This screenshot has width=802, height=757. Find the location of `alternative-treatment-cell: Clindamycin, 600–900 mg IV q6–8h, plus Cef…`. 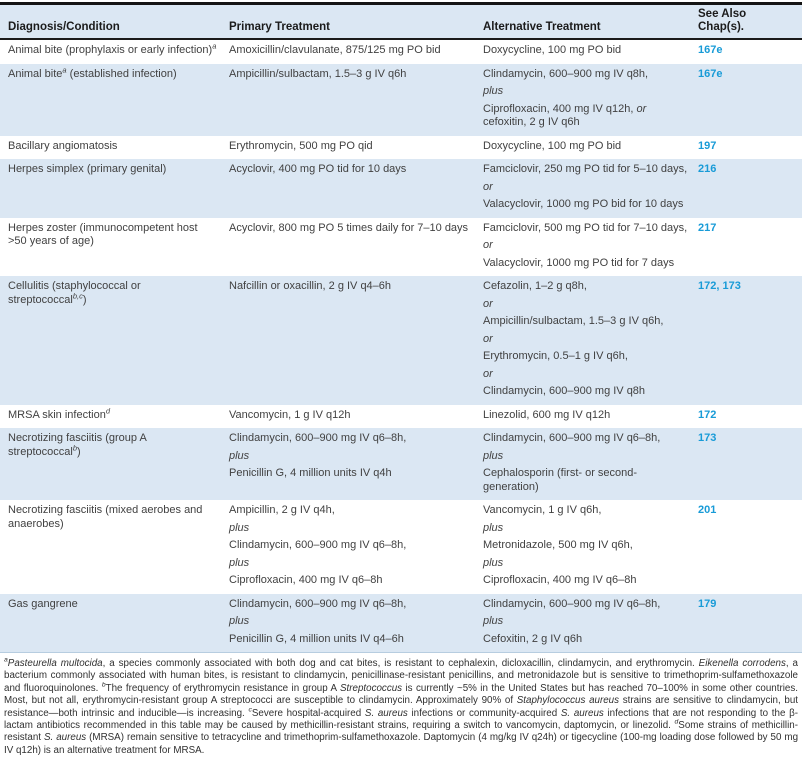

alternative-treatment-cell: Clindamycin, 600–900 mg IV q6–8h, plus Cef… is located at coordinates (590, 623).